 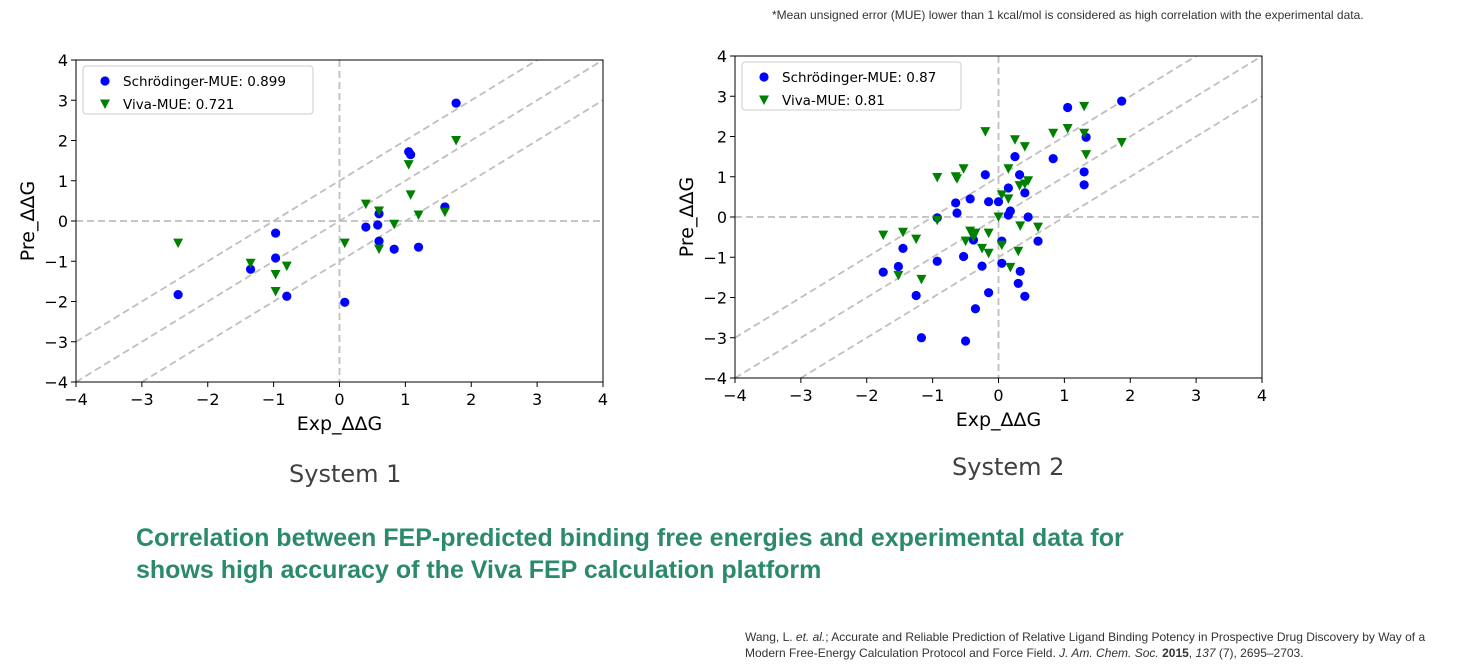 What do you see at coordinates (56, 302) in the screenshot?
I see `y-tick-label: −2` at bounding box center [56, 302].